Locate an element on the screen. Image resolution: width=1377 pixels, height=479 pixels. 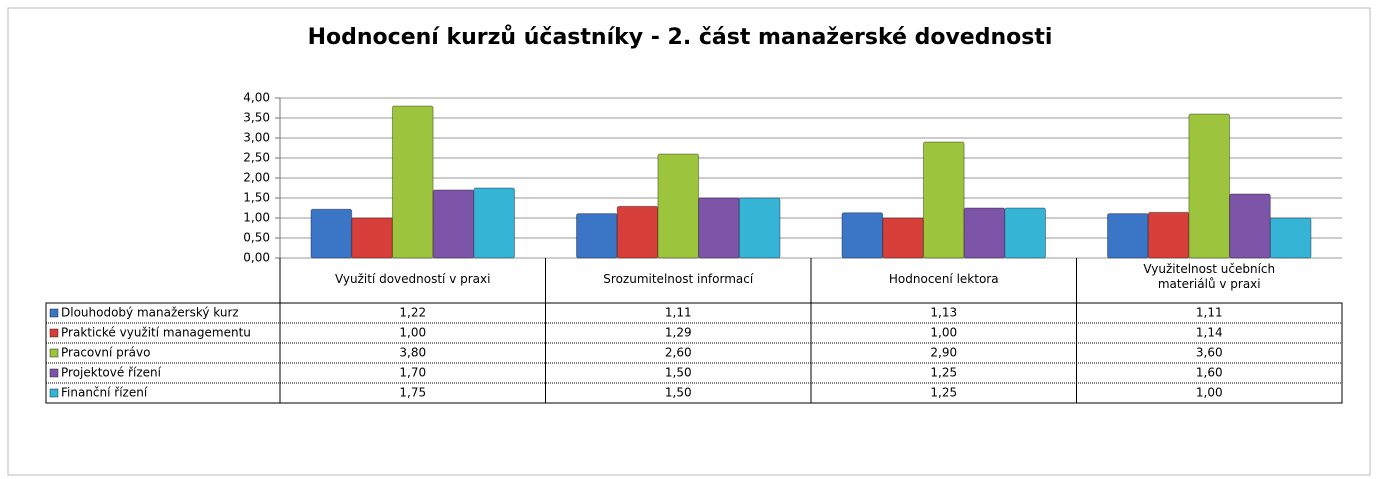
y-tick-label: 2,00 is located at coordinates (256, 178).